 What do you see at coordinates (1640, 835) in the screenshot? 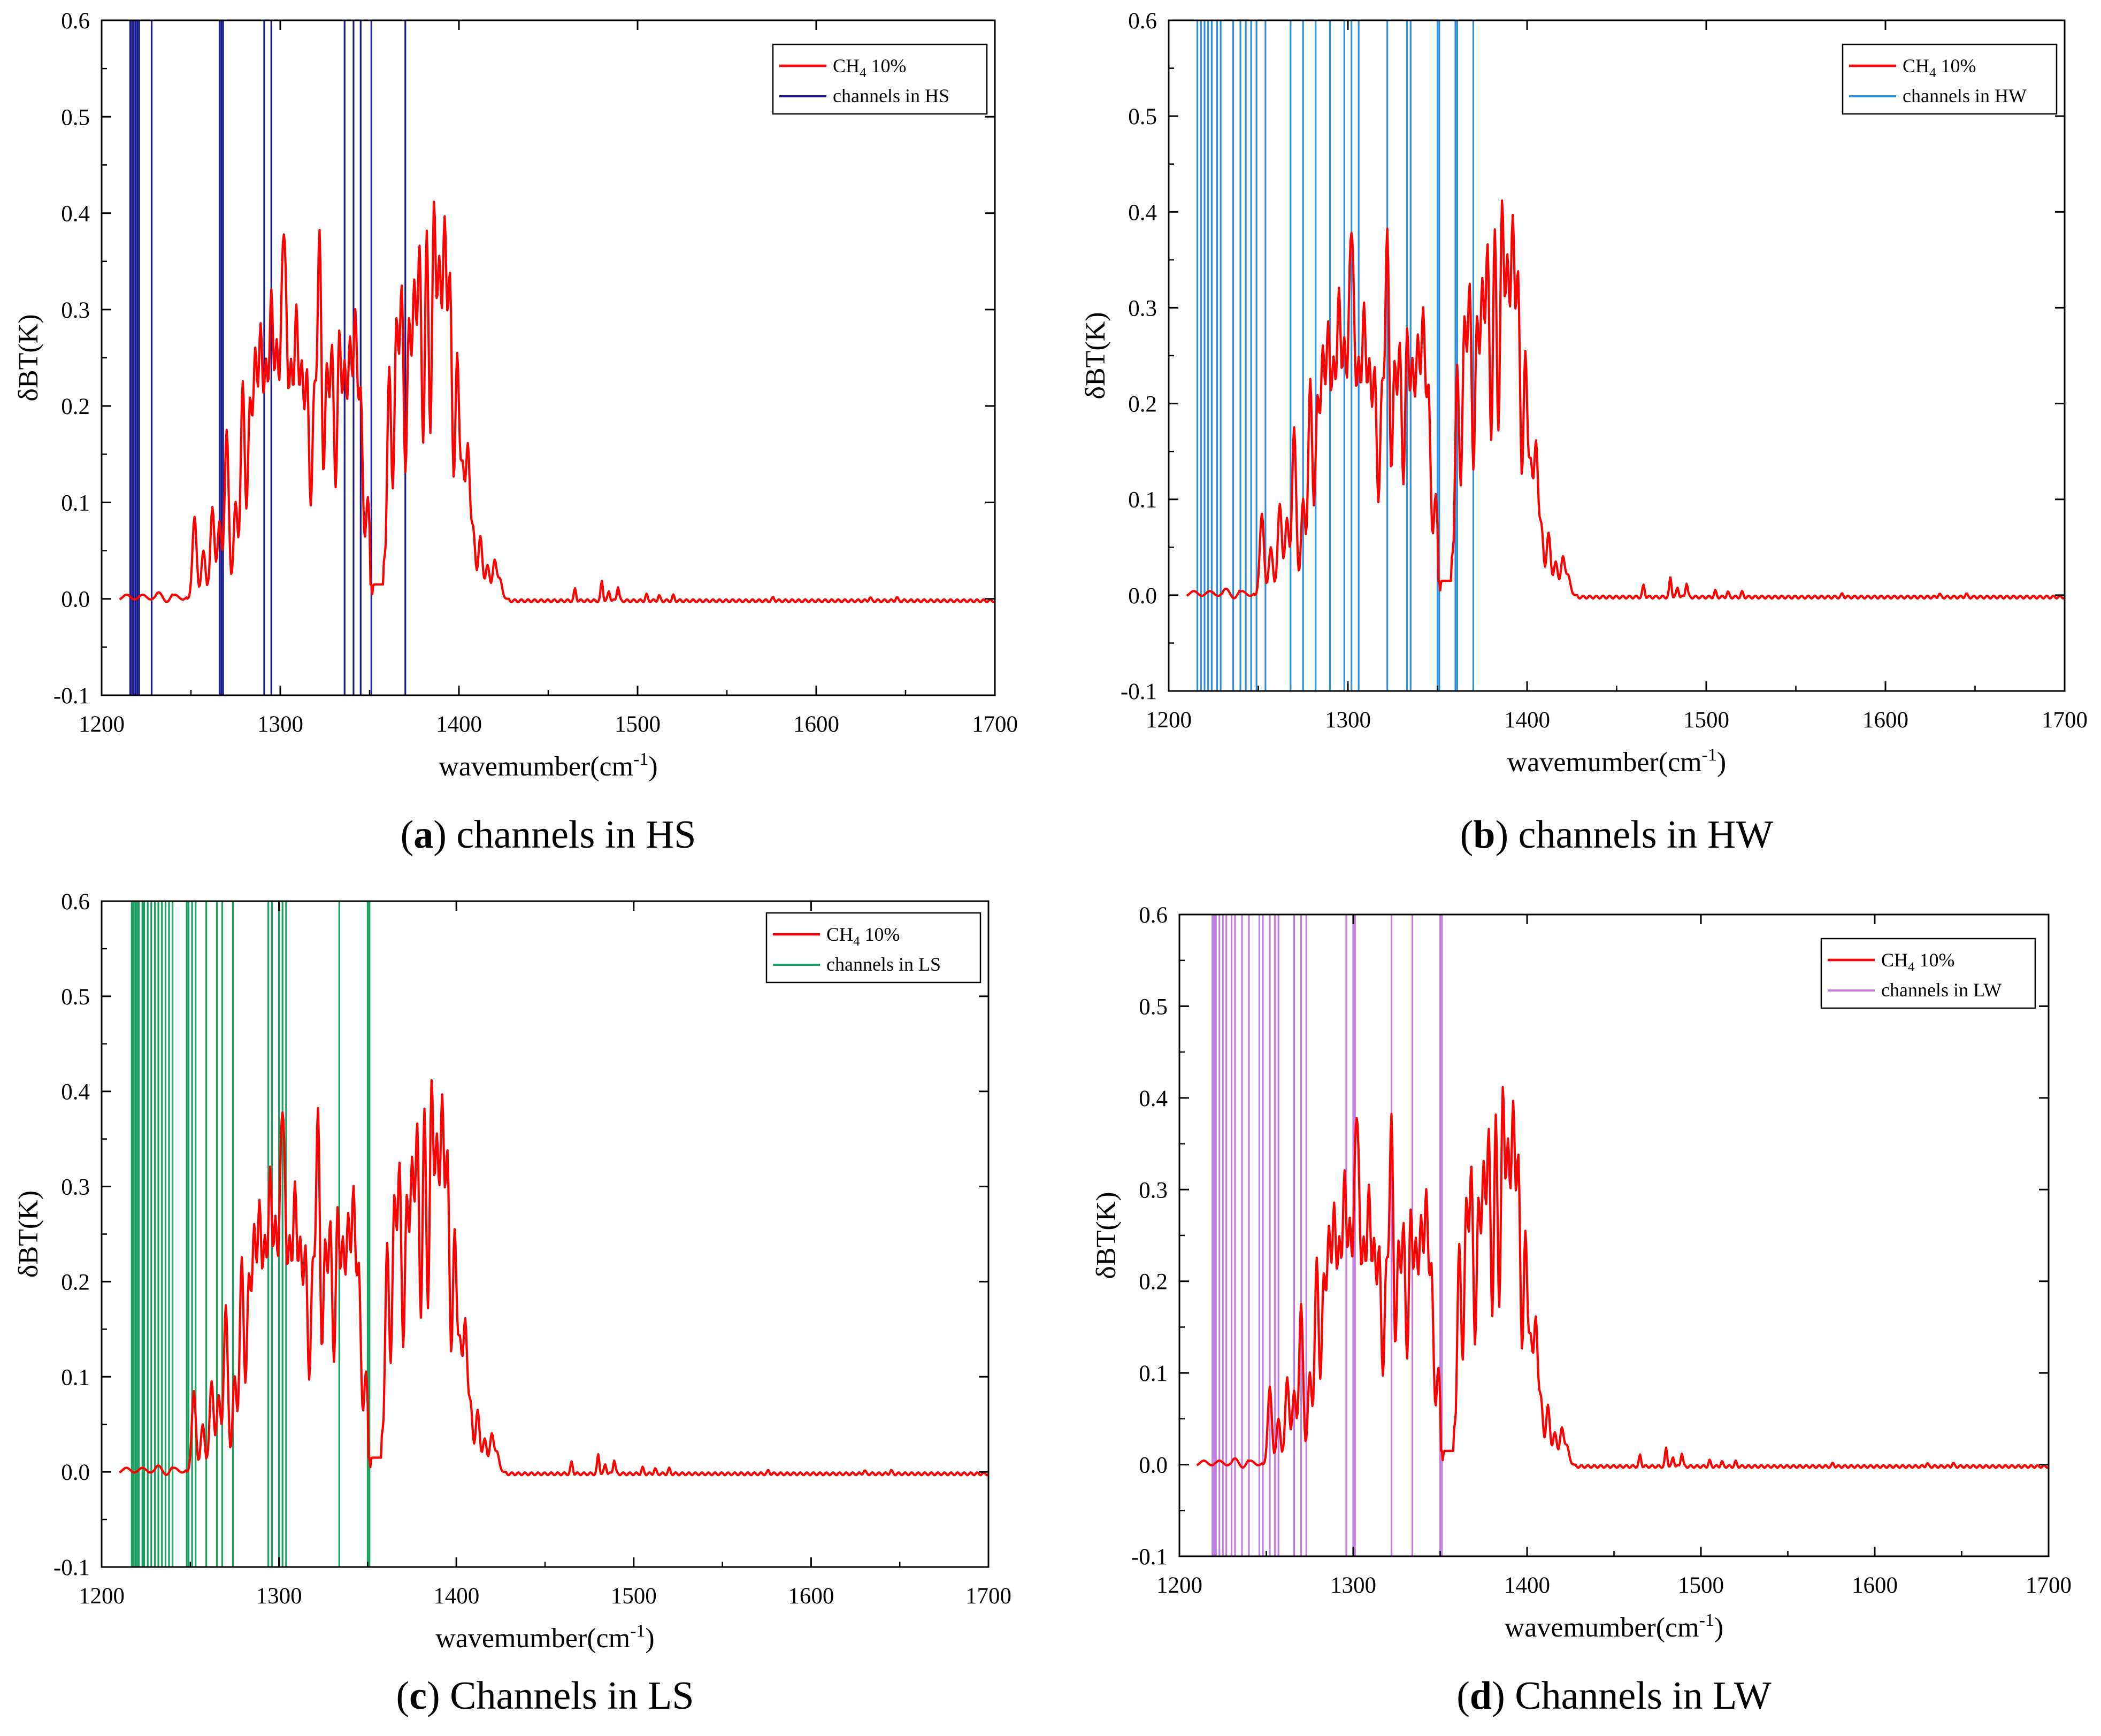
I see `caption-text: channels in HW` at bounding box center [1640, 835].